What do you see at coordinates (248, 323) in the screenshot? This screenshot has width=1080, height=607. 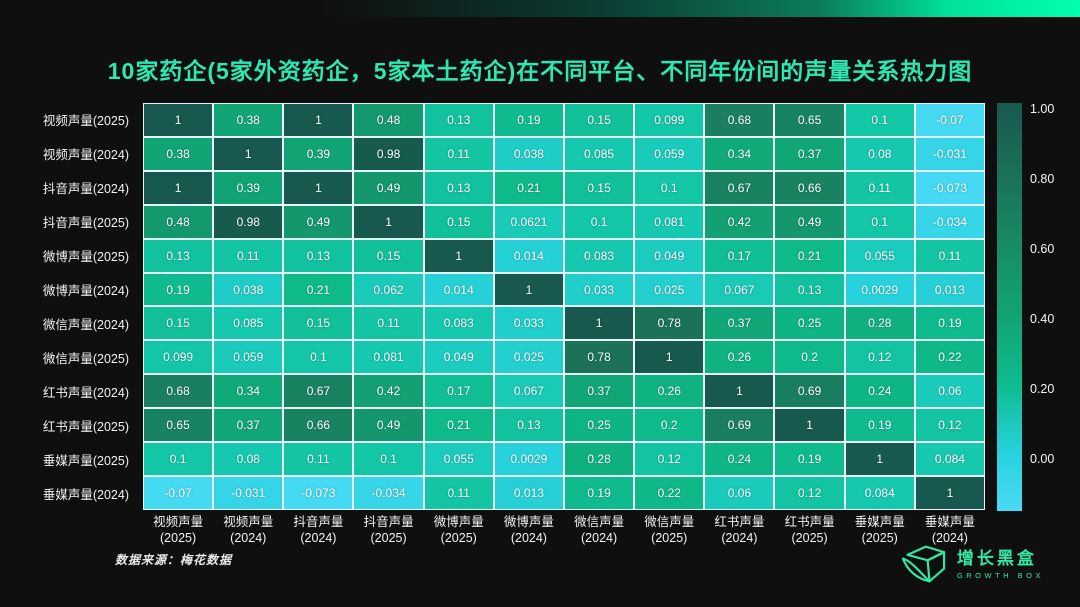 I see `heatmap-cell: 0.085` at bounding box center [248, 323].